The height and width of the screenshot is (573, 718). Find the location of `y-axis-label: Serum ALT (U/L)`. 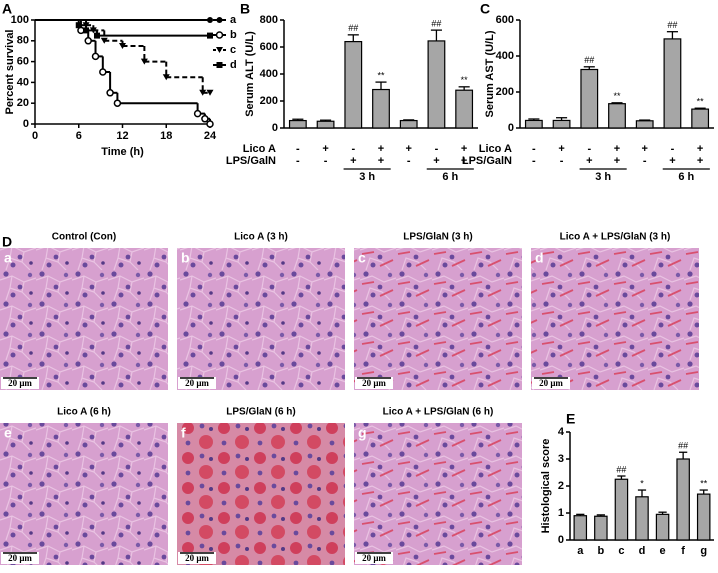

y-axis-label: Serum ALT (U/L) is located at coordinates (250, 74).